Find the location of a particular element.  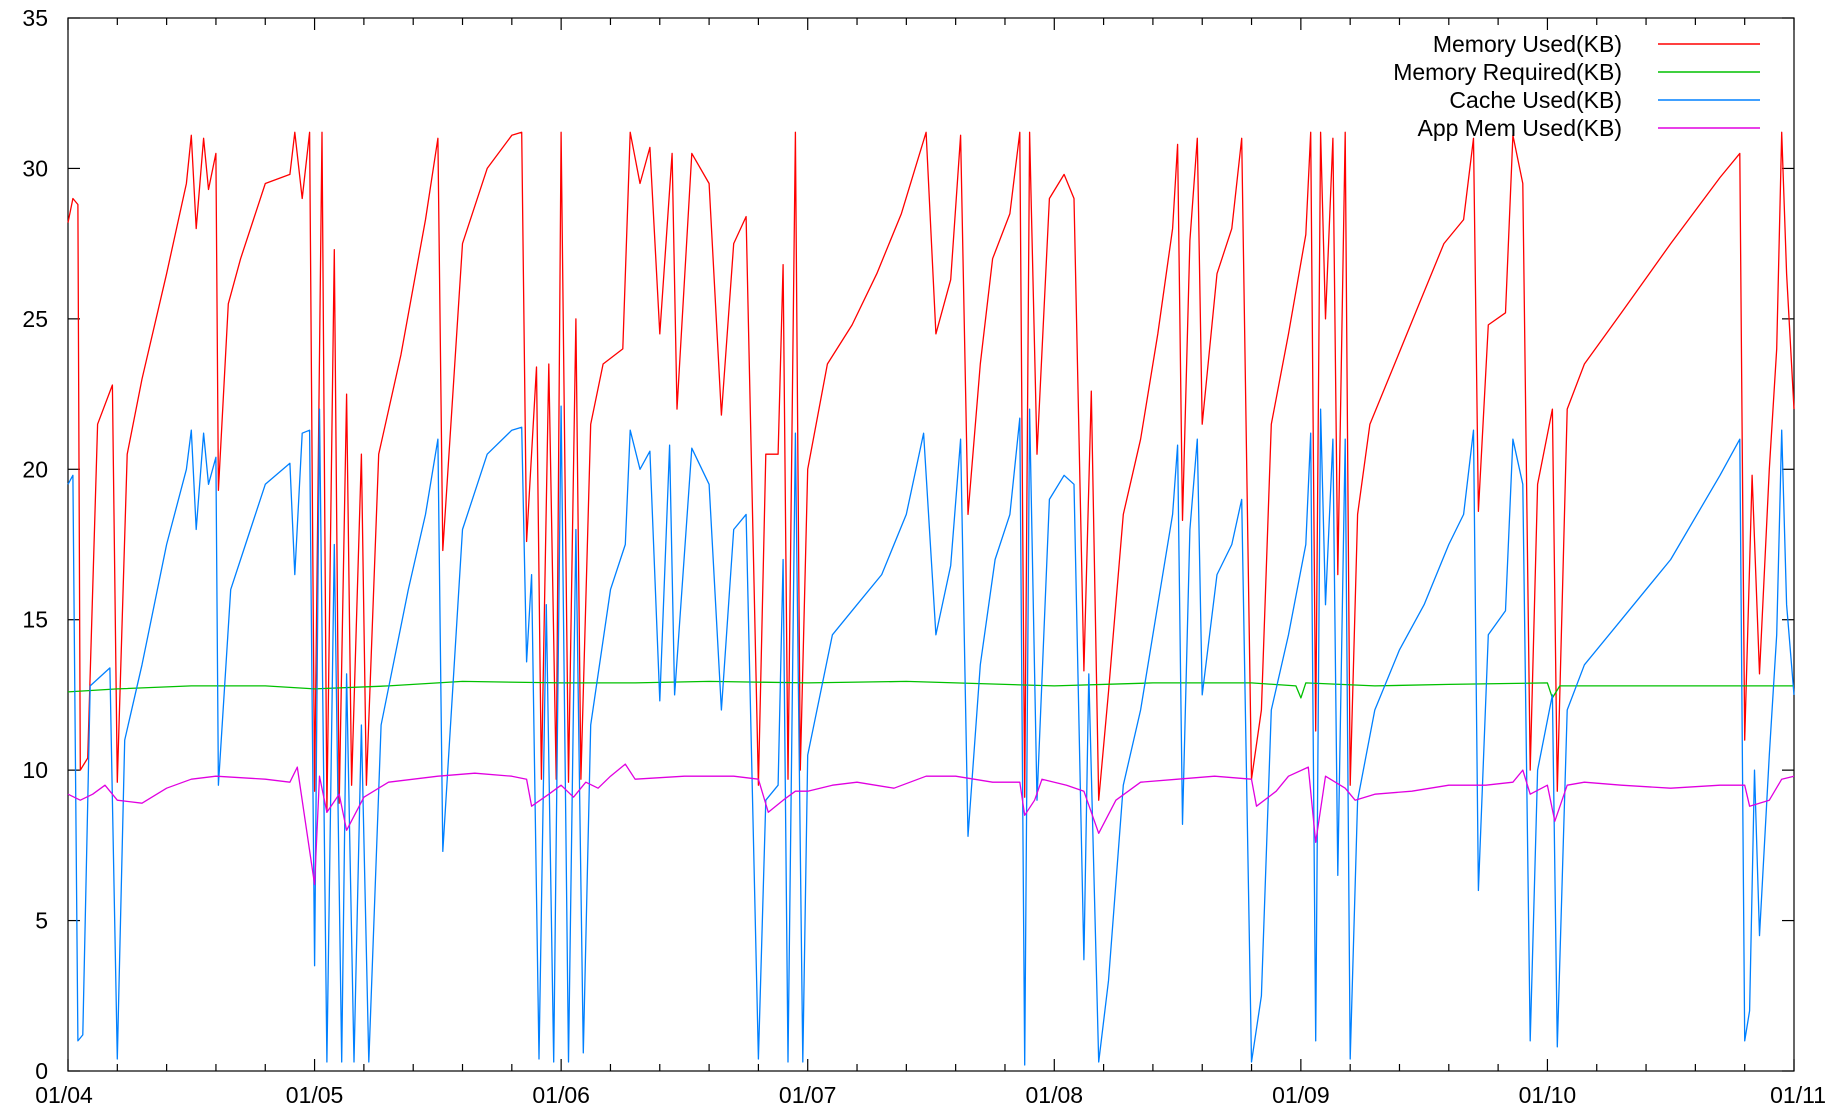

x-tick-label: 01/04 is located at coordinates (64, 1095).